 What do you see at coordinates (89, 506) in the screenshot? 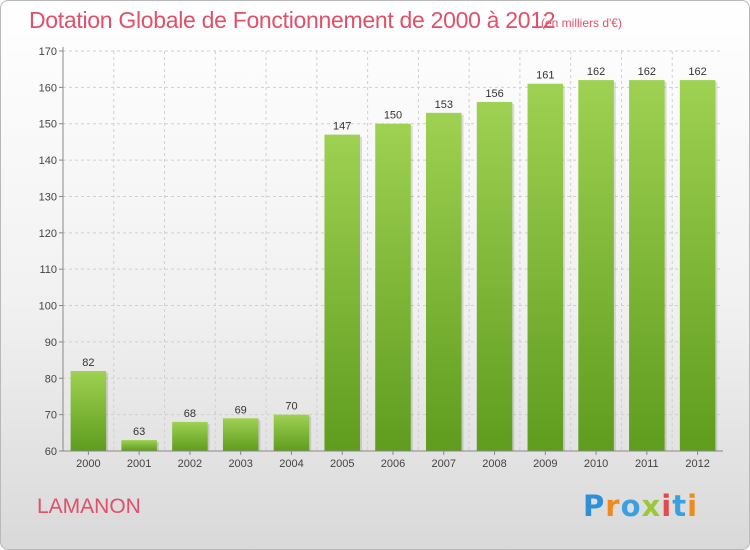
I see `commune-name: LAMANON` at bounding box center [89, 506].